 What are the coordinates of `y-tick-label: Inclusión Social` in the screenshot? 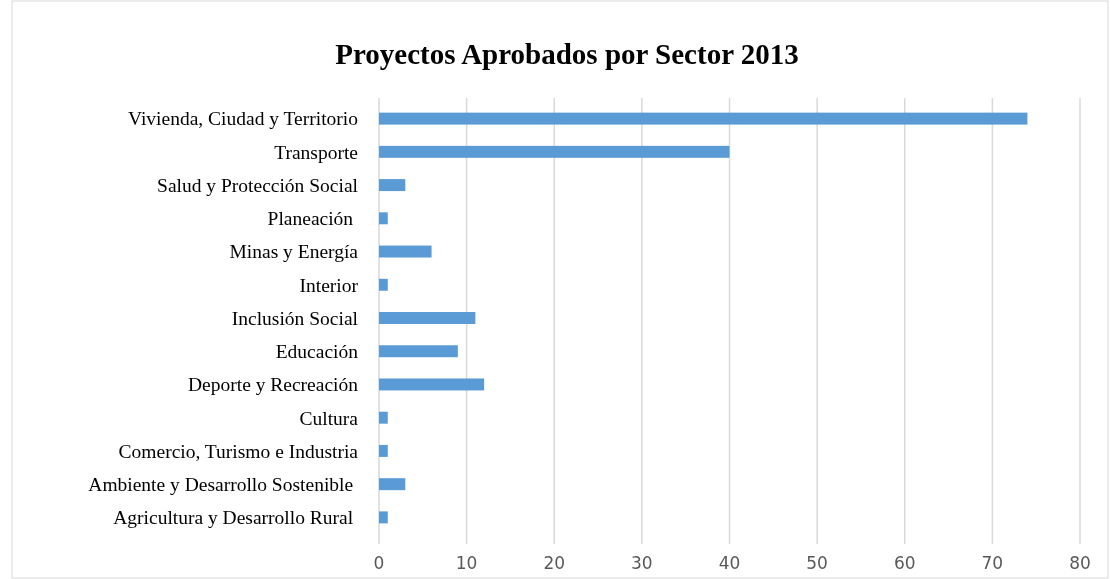 It's located at (295, 318).